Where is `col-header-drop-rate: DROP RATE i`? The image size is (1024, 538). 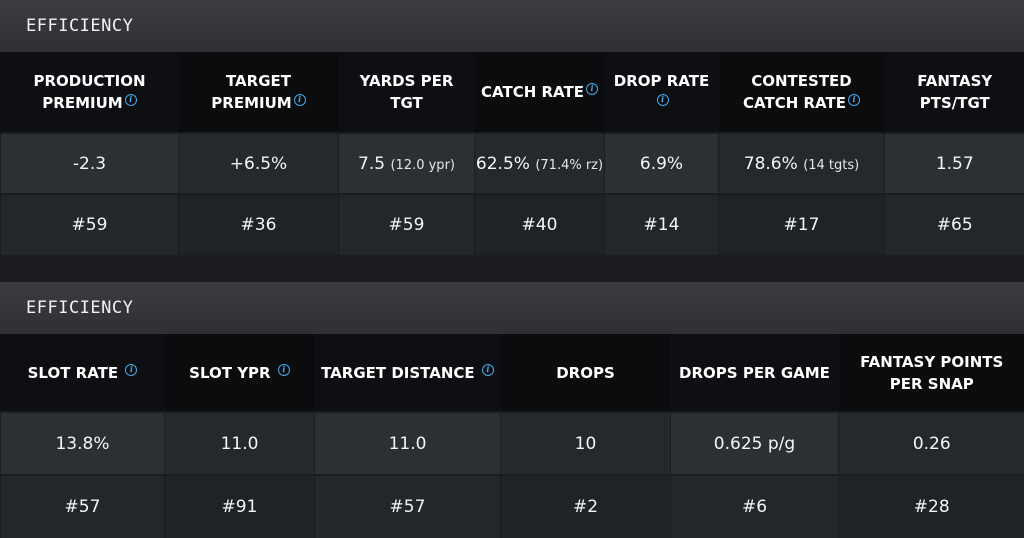
col-header-drop-rate: DROP RATE i is located at coordinates (661, 92).